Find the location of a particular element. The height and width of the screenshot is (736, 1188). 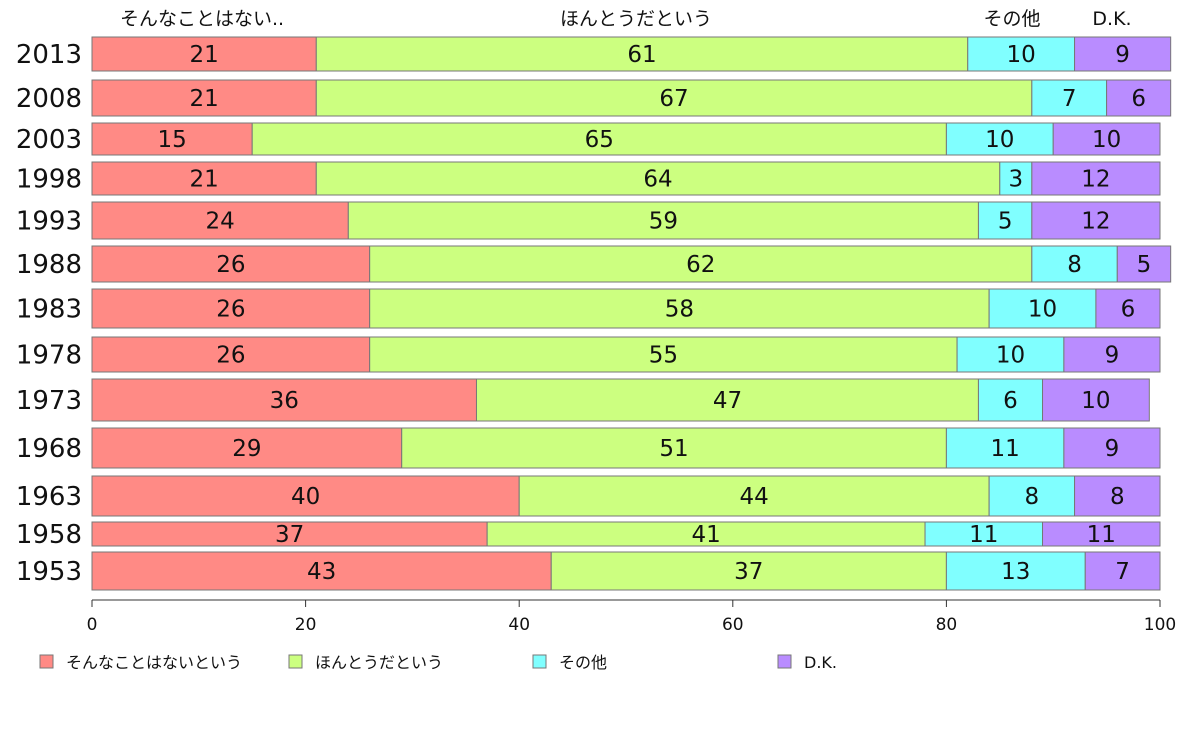

data-label-1988-1: 62 is located at coordinates (700, 265).